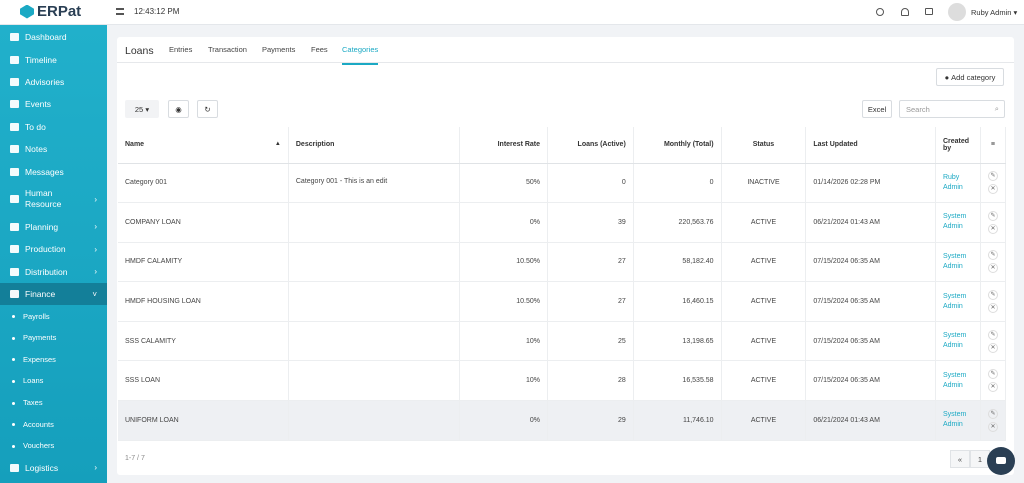 The width and height of the screenshot is (1024, 483). What do you see at coordinates (1001, 461) in the screenshot?
I see `chat-button` at bounding box center [1001, 461].